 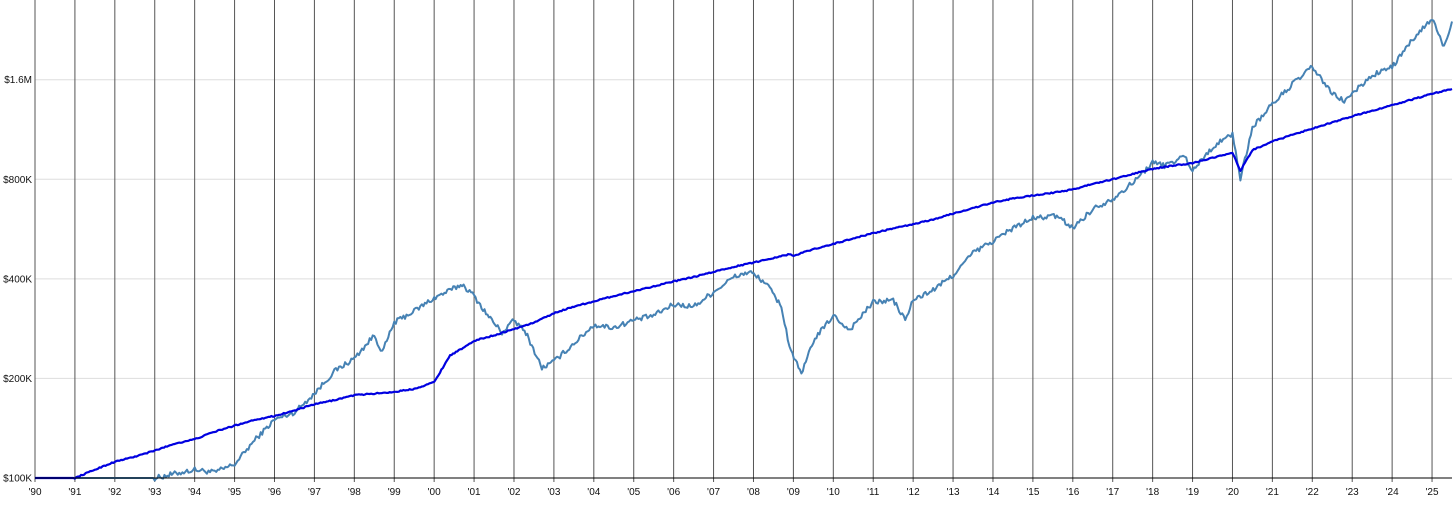 What do you see at coordinates (17, 479) in the screenshot?
I see `y-tick-label: $100K` at bounding box center [17, 479].